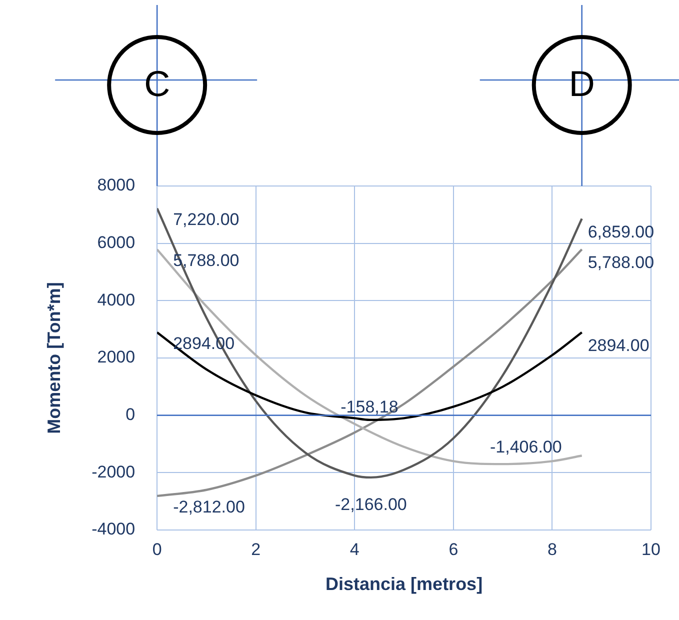  I want to click on y-tick-label: 4000, so click(116, 300).